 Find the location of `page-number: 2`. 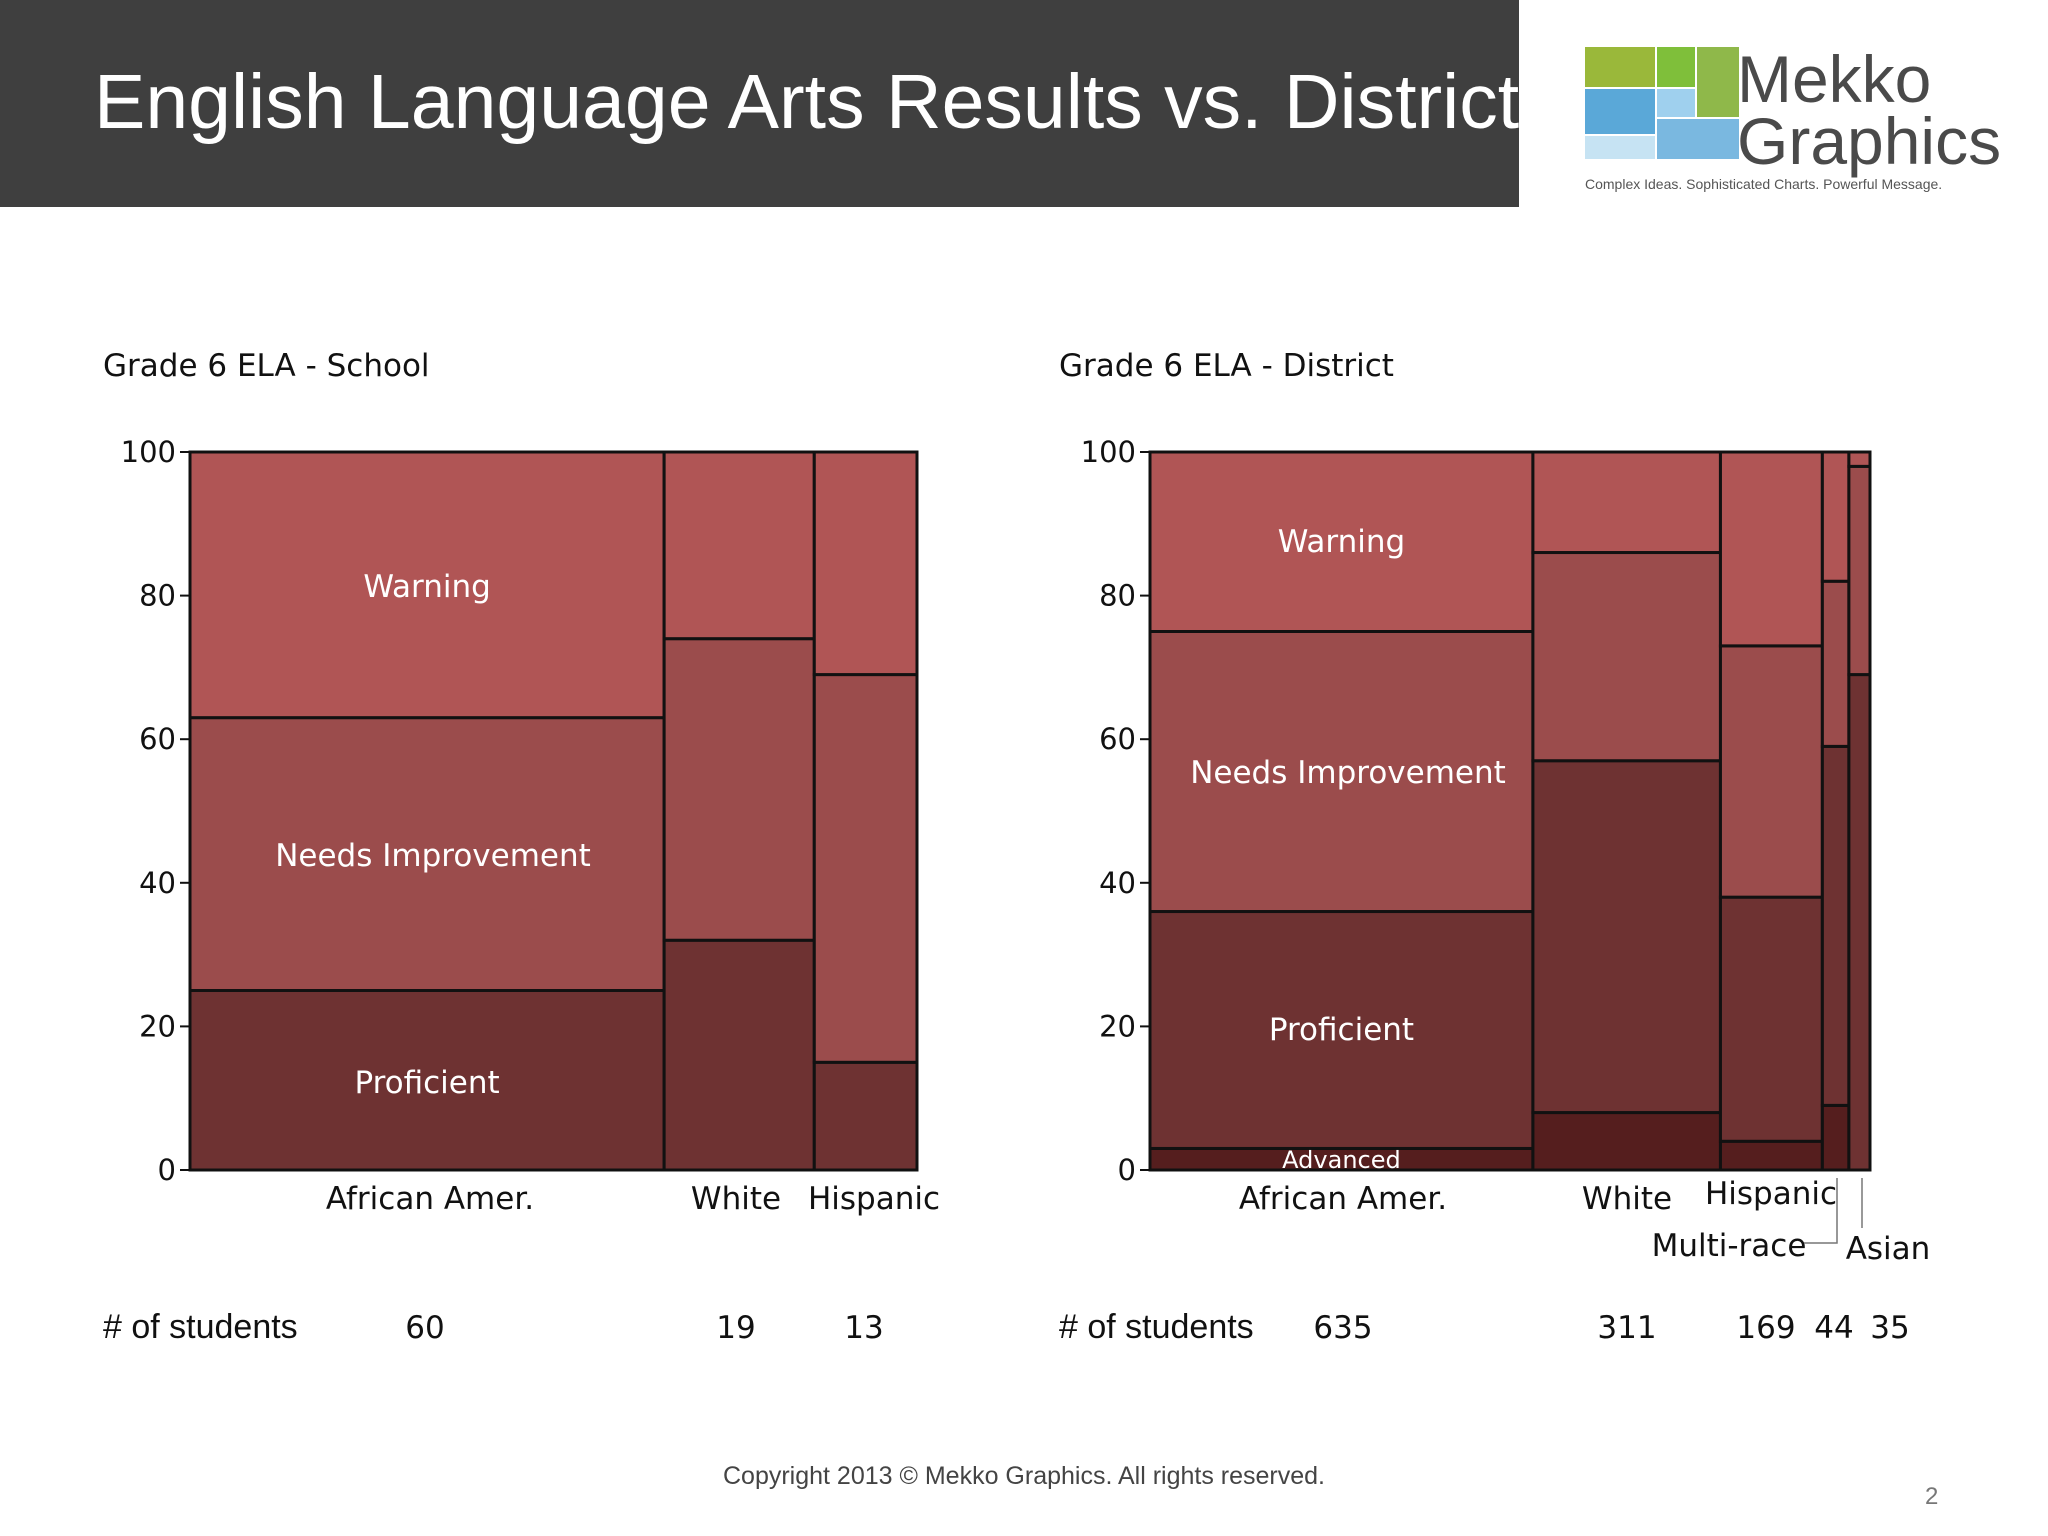

page-number: 2 is located at coordinates (1932, 1496).